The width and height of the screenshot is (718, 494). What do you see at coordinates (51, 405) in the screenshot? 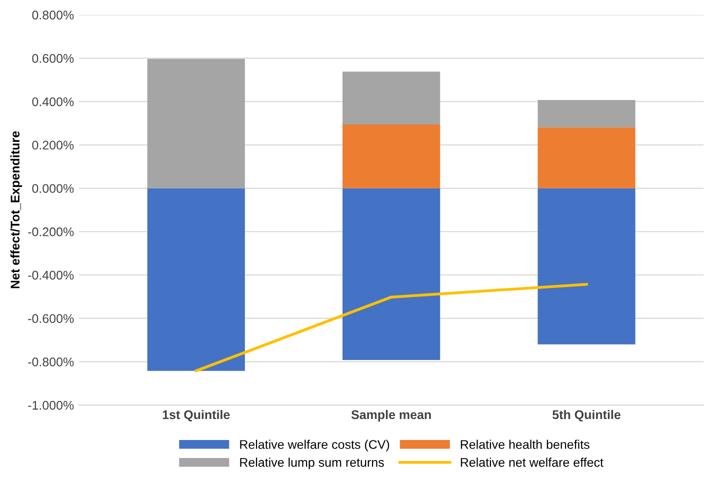
I see `y-tick-label: -1.000%` at bounding box center [51, 405].